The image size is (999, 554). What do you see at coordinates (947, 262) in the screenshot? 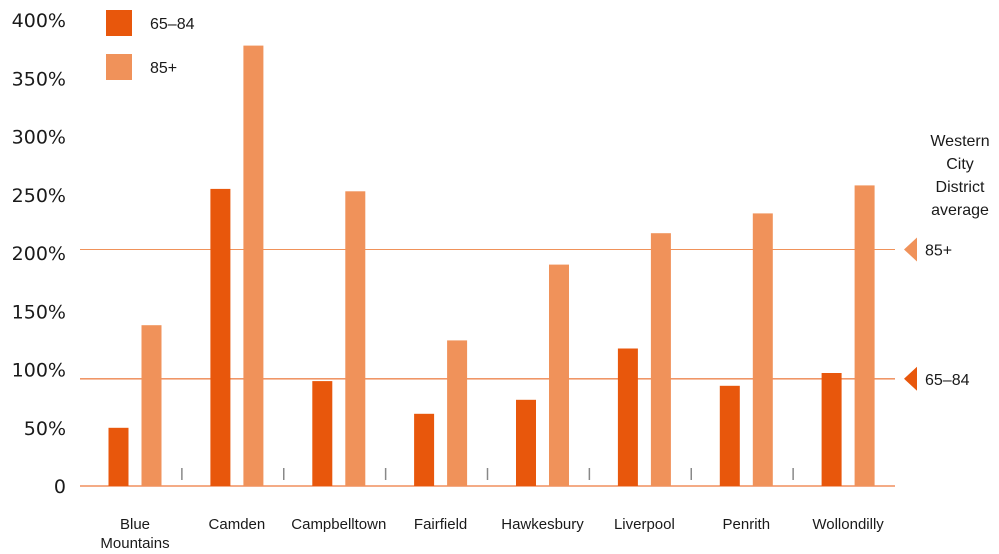
I see `reference-labels: Western City District average 85+ 65–84` at bounding box center [947, 262].